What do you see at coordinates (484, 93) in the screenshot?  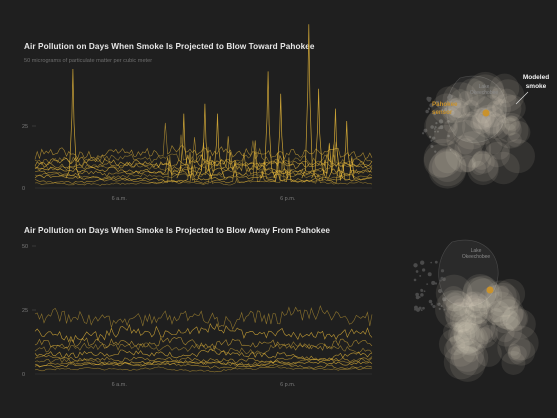 I see `lake-label-2: Okeechobee` at bounding box center [484, 93].